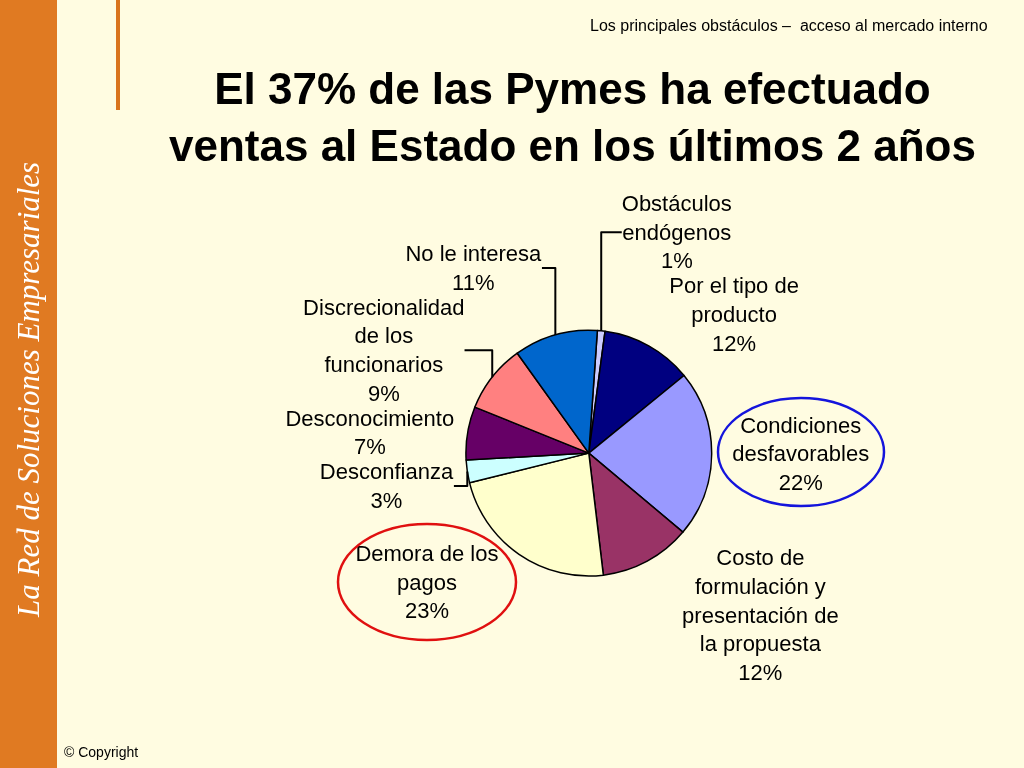  I want to click on data-label: 3%, so click(386, 500).